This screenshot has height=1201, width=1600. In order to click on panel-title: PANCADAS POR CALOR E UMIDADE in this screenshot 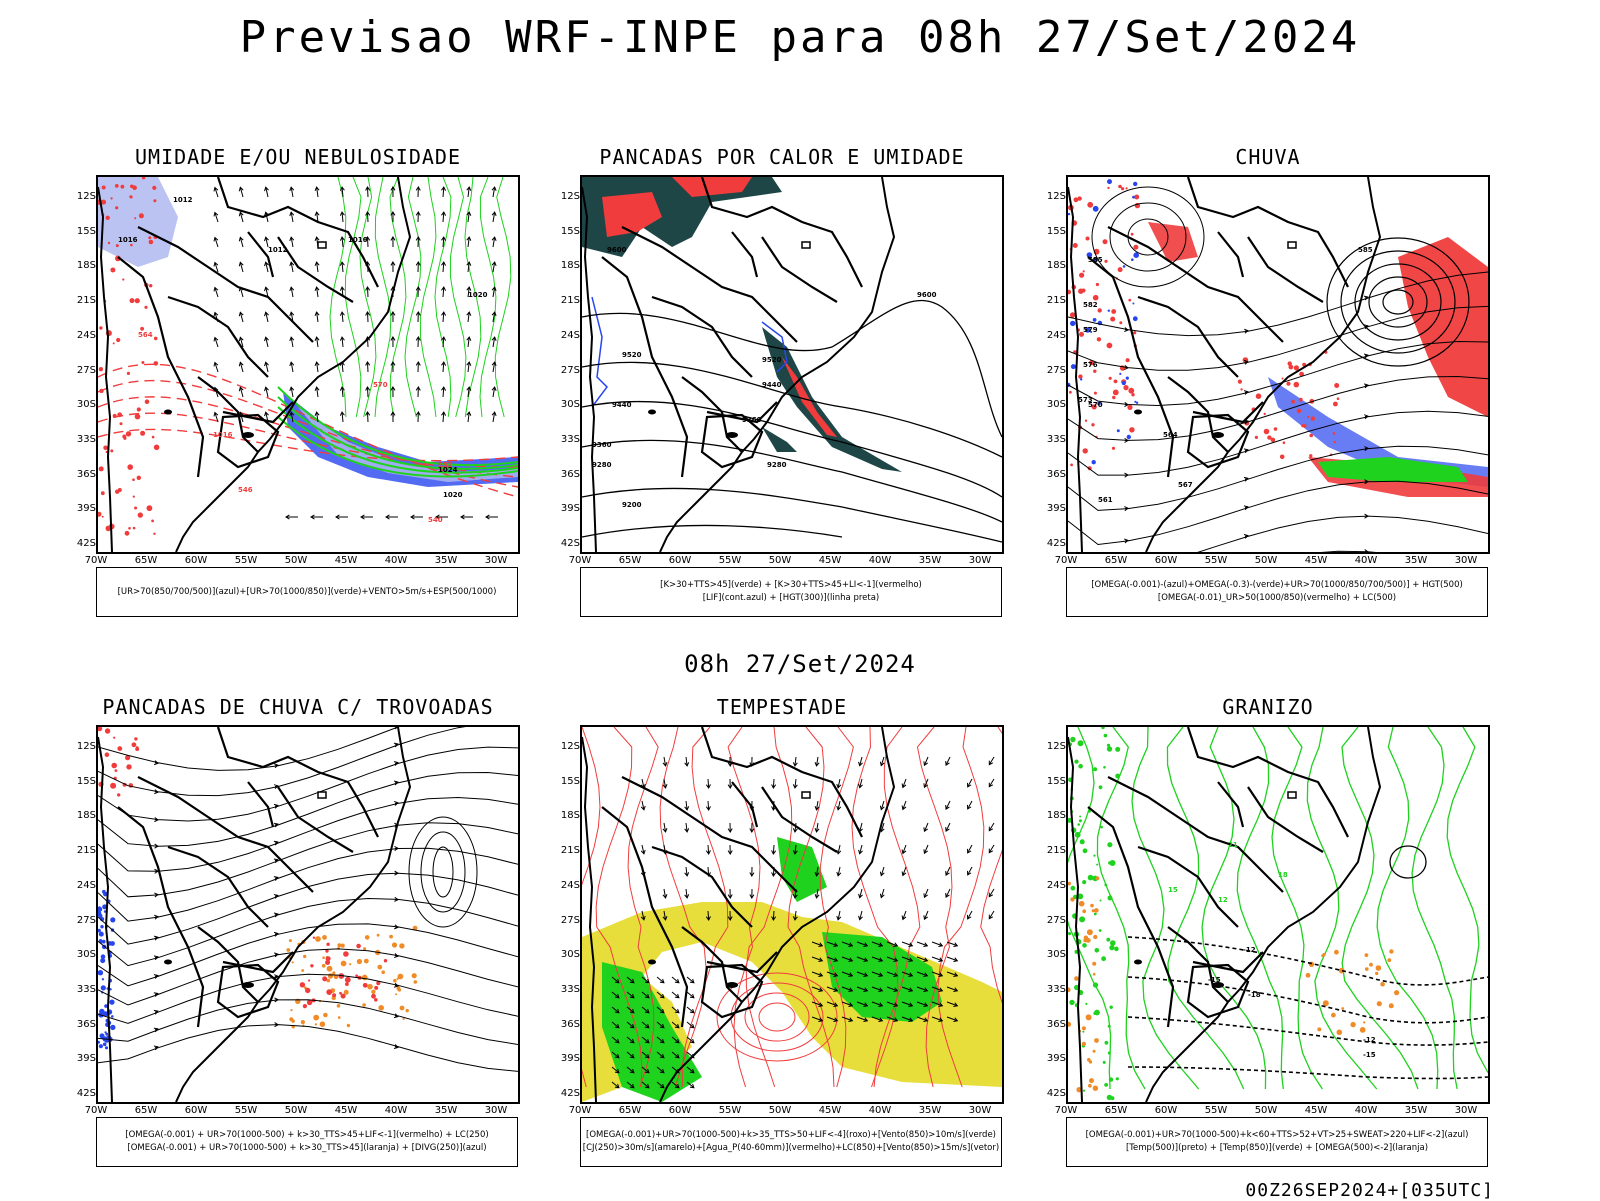, I will do `click(782, 157)`.